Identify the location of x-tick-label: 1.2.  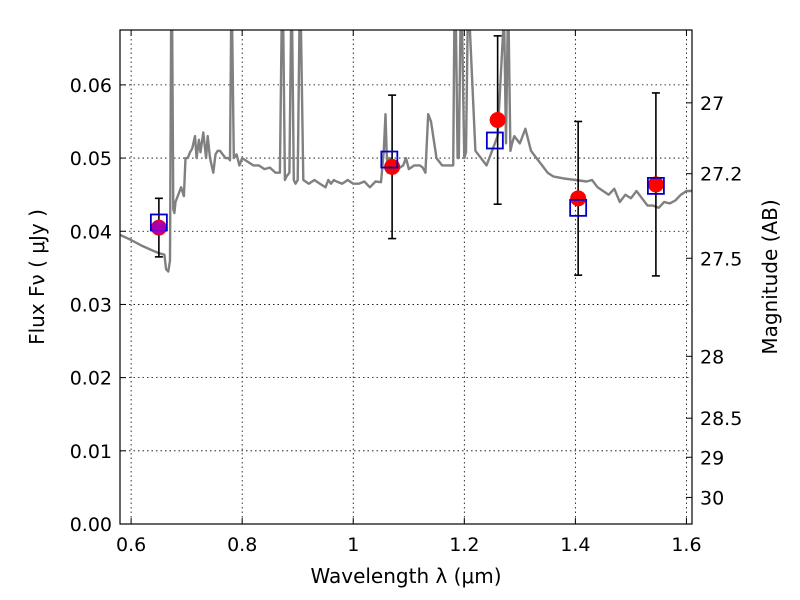
(464, 545).